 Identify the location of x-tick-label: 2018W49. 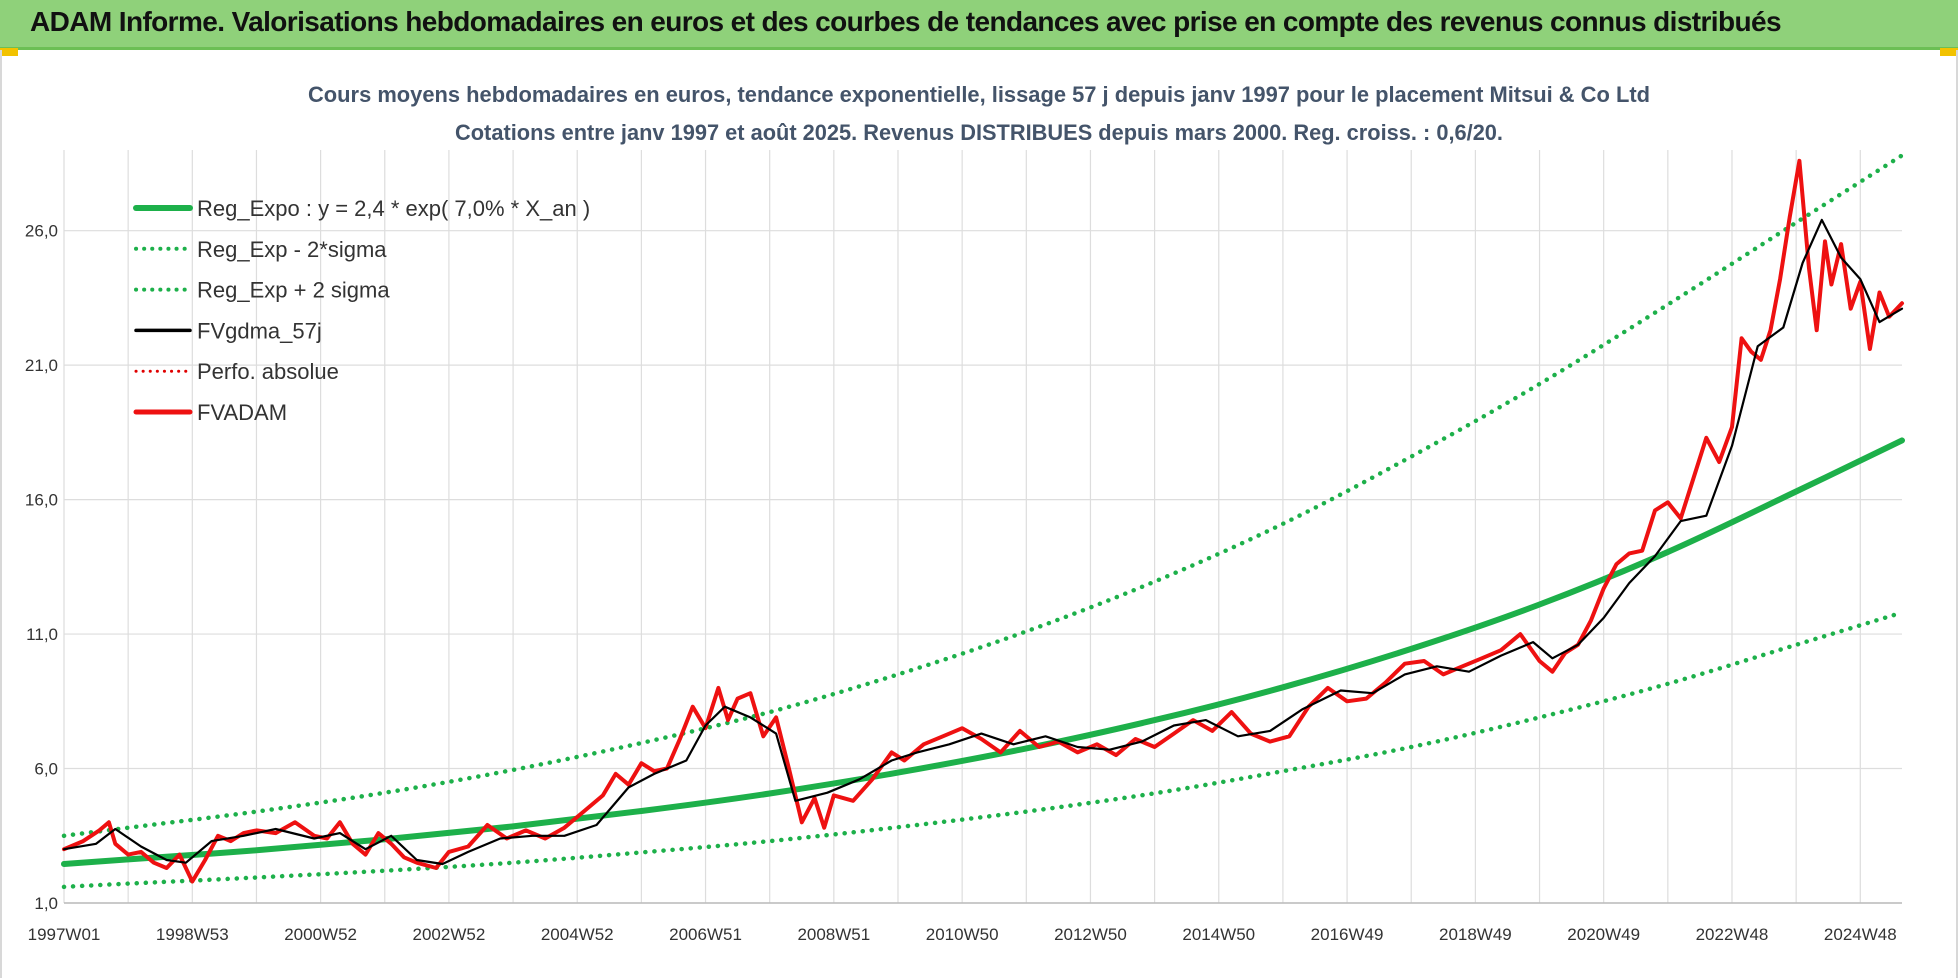
(1475, 934).